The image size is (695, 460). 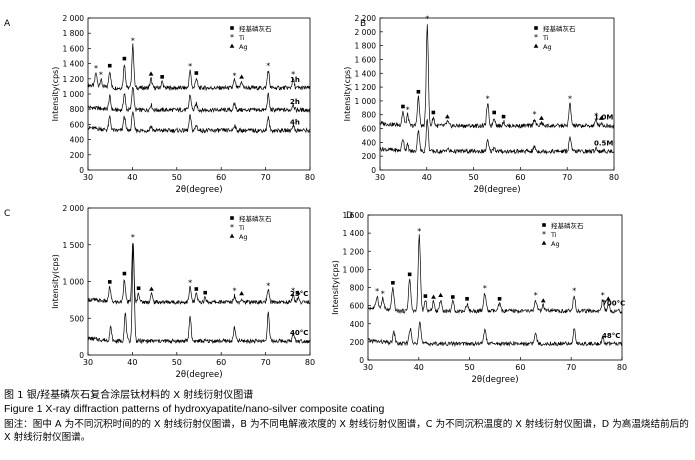 What do you see at coordinates (613, 303) in the screenshot?
I see `series-label: 700°C` at bounding box center [613, 303].